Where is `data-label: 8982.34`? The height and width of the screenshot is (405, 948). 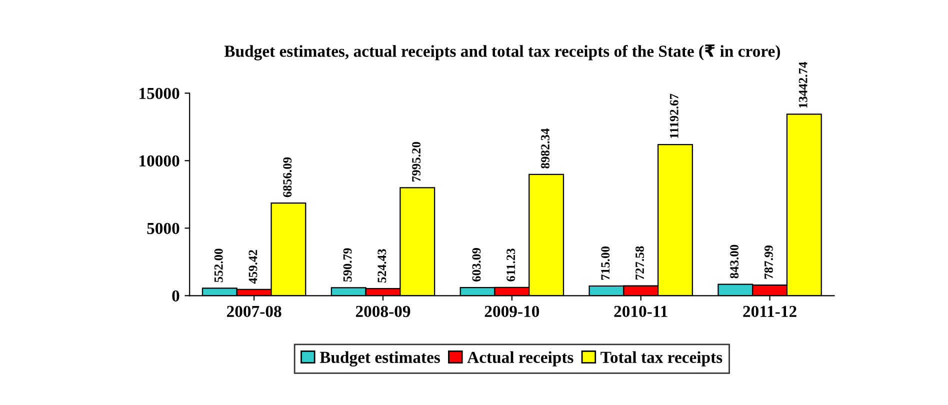
data-label: 8982.34 is located at coordinates (545, 148).